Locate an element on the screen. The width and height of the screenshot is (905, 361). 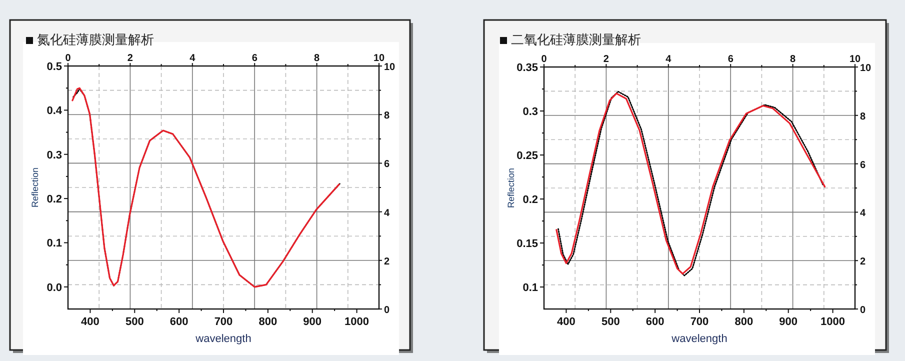
y-tick-label: 0.15 is located at coordinates (527, 244).